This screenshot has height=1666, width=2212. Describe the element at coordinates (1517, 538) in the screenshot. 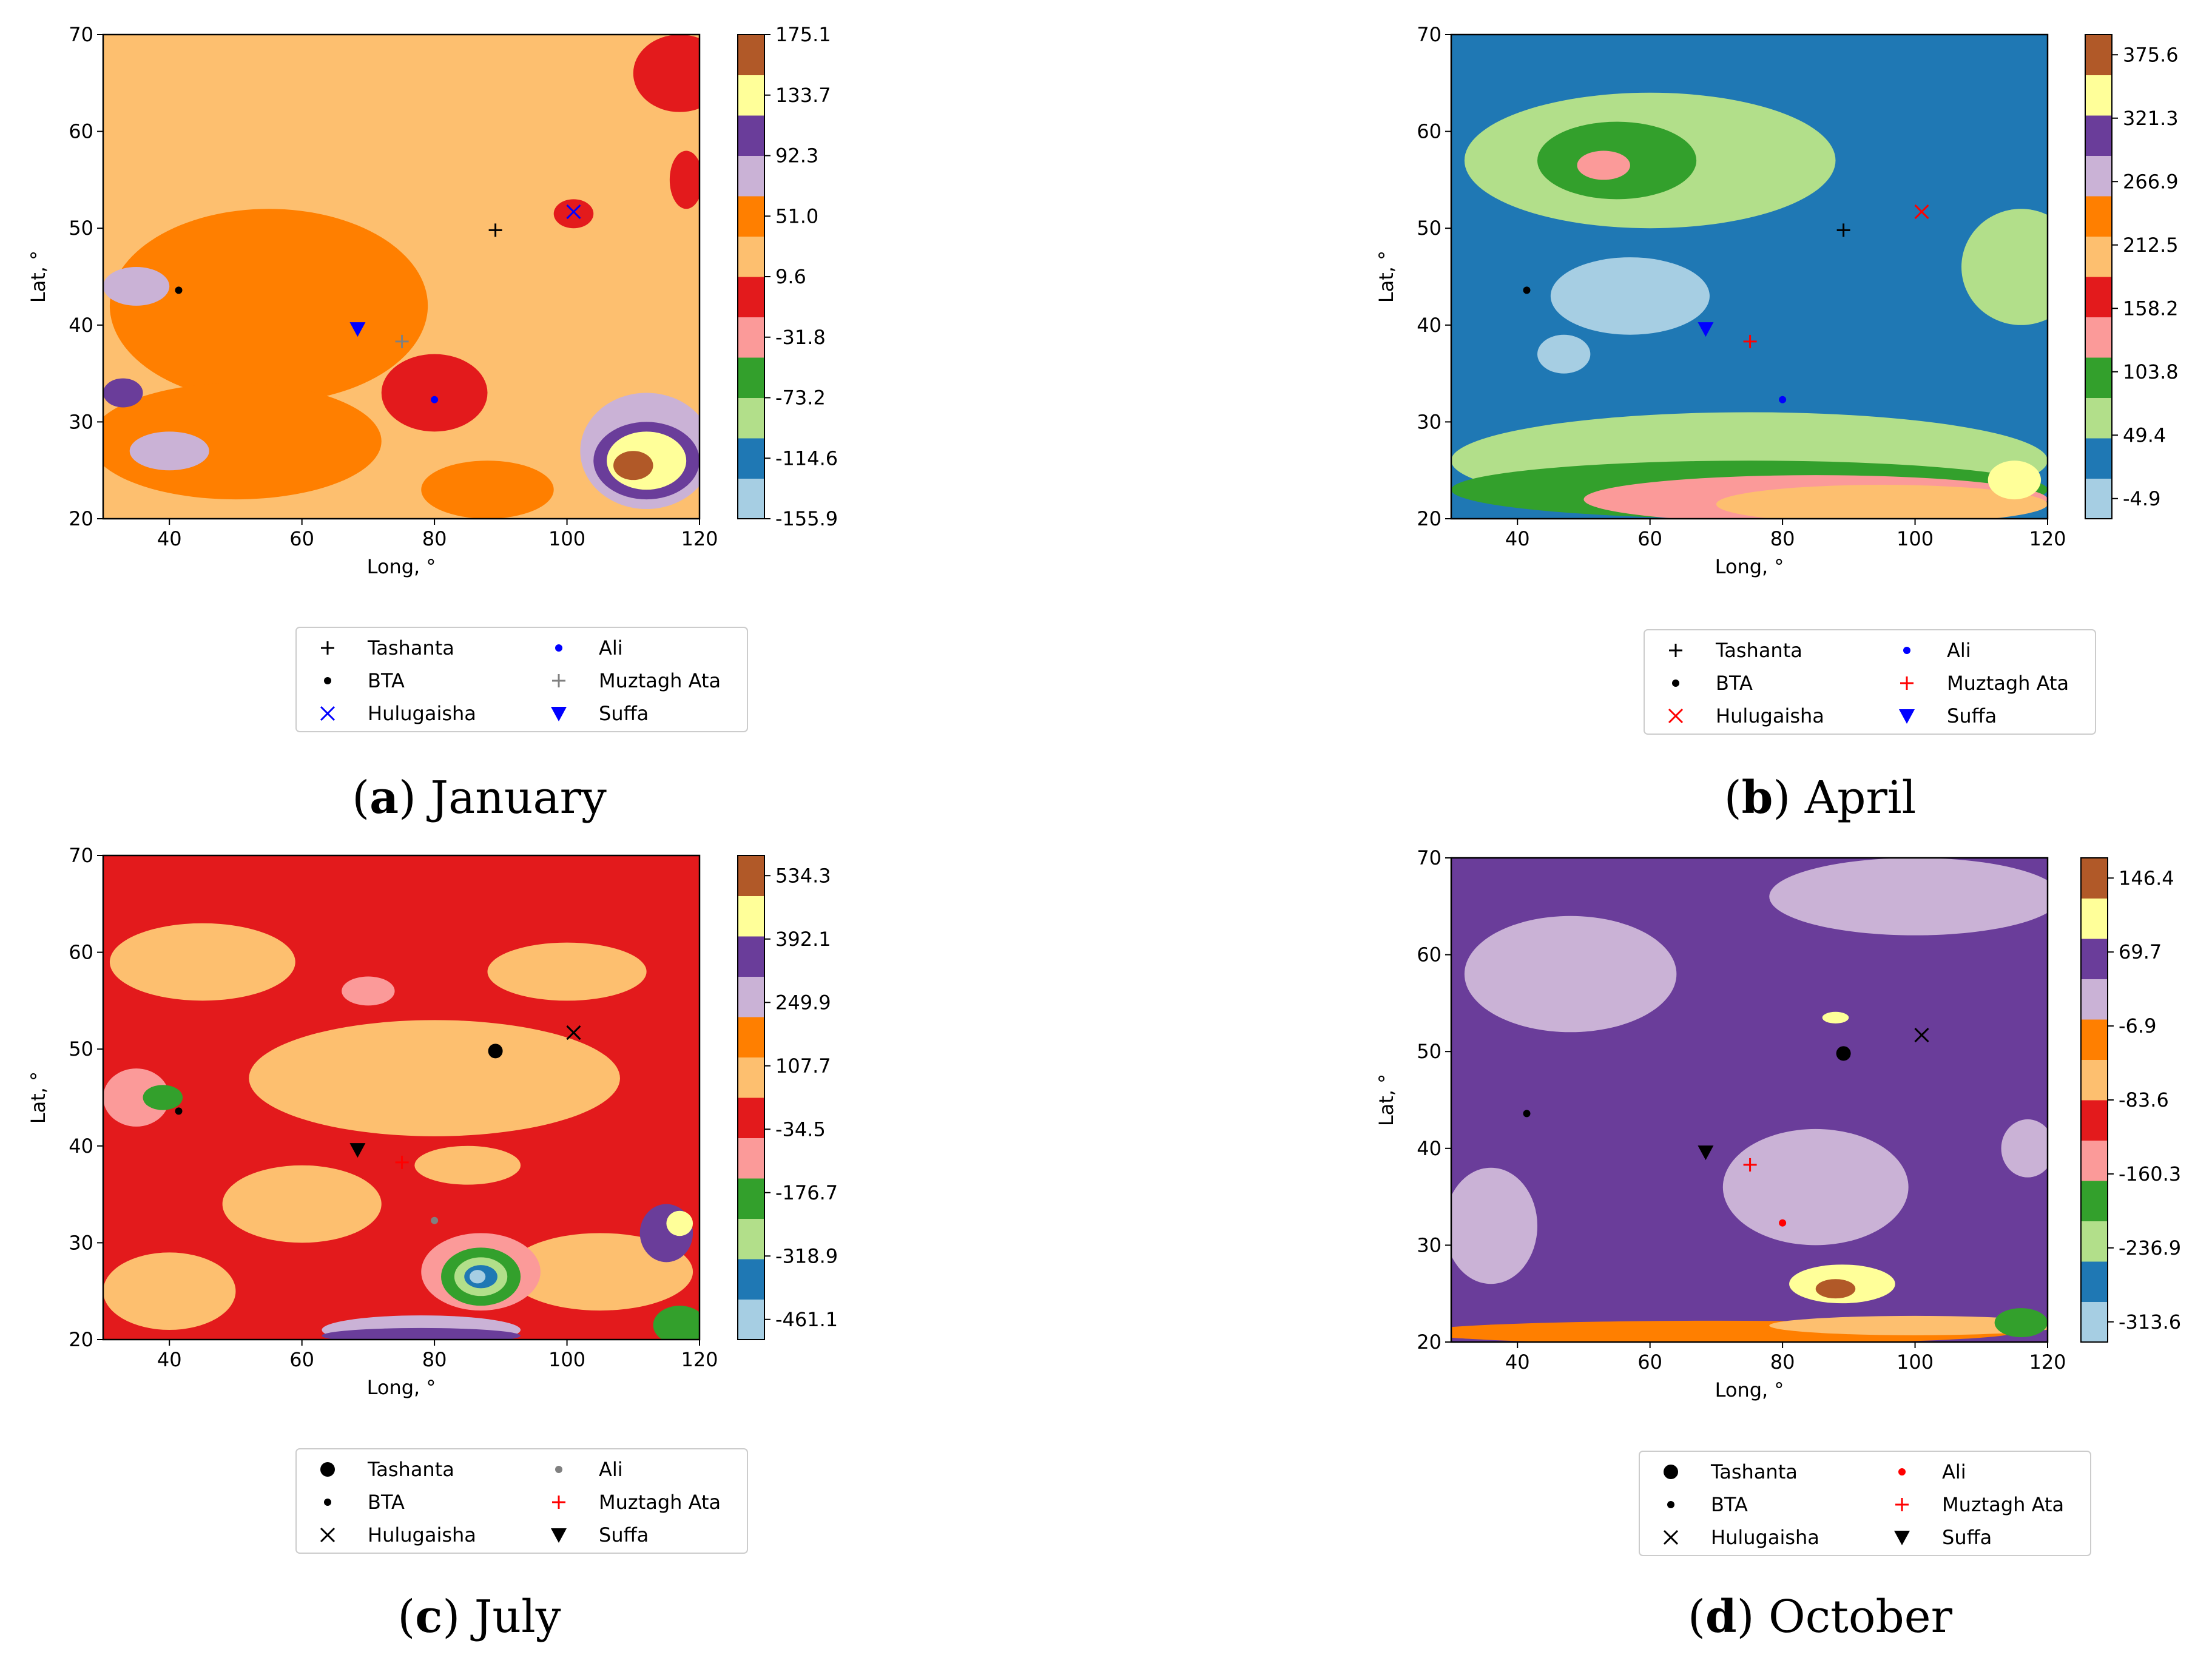

I see `x-tick-label: 40` at that location.